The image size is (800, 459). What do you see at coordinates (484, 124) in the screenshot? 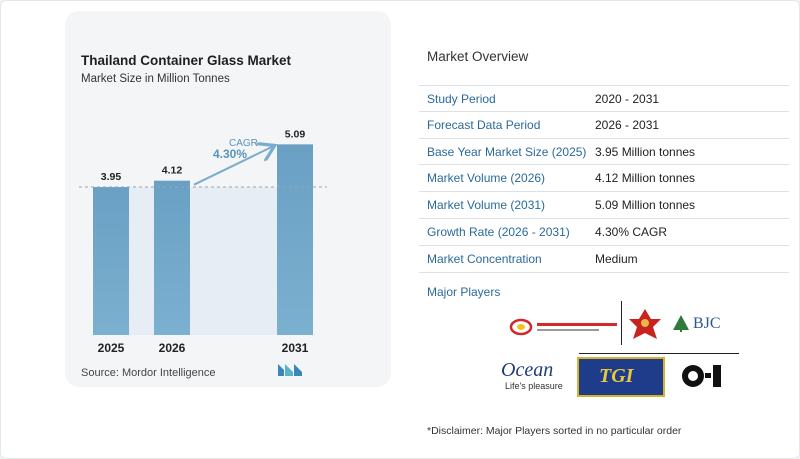
I see `overview-label: Forecast Data Period` at bounding box center [484, 124].